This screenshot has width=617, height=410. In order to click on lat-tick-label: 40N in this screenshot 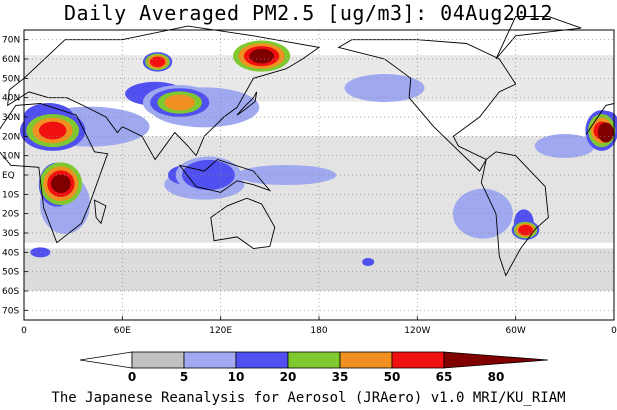, I will do `click(11, 99)`.